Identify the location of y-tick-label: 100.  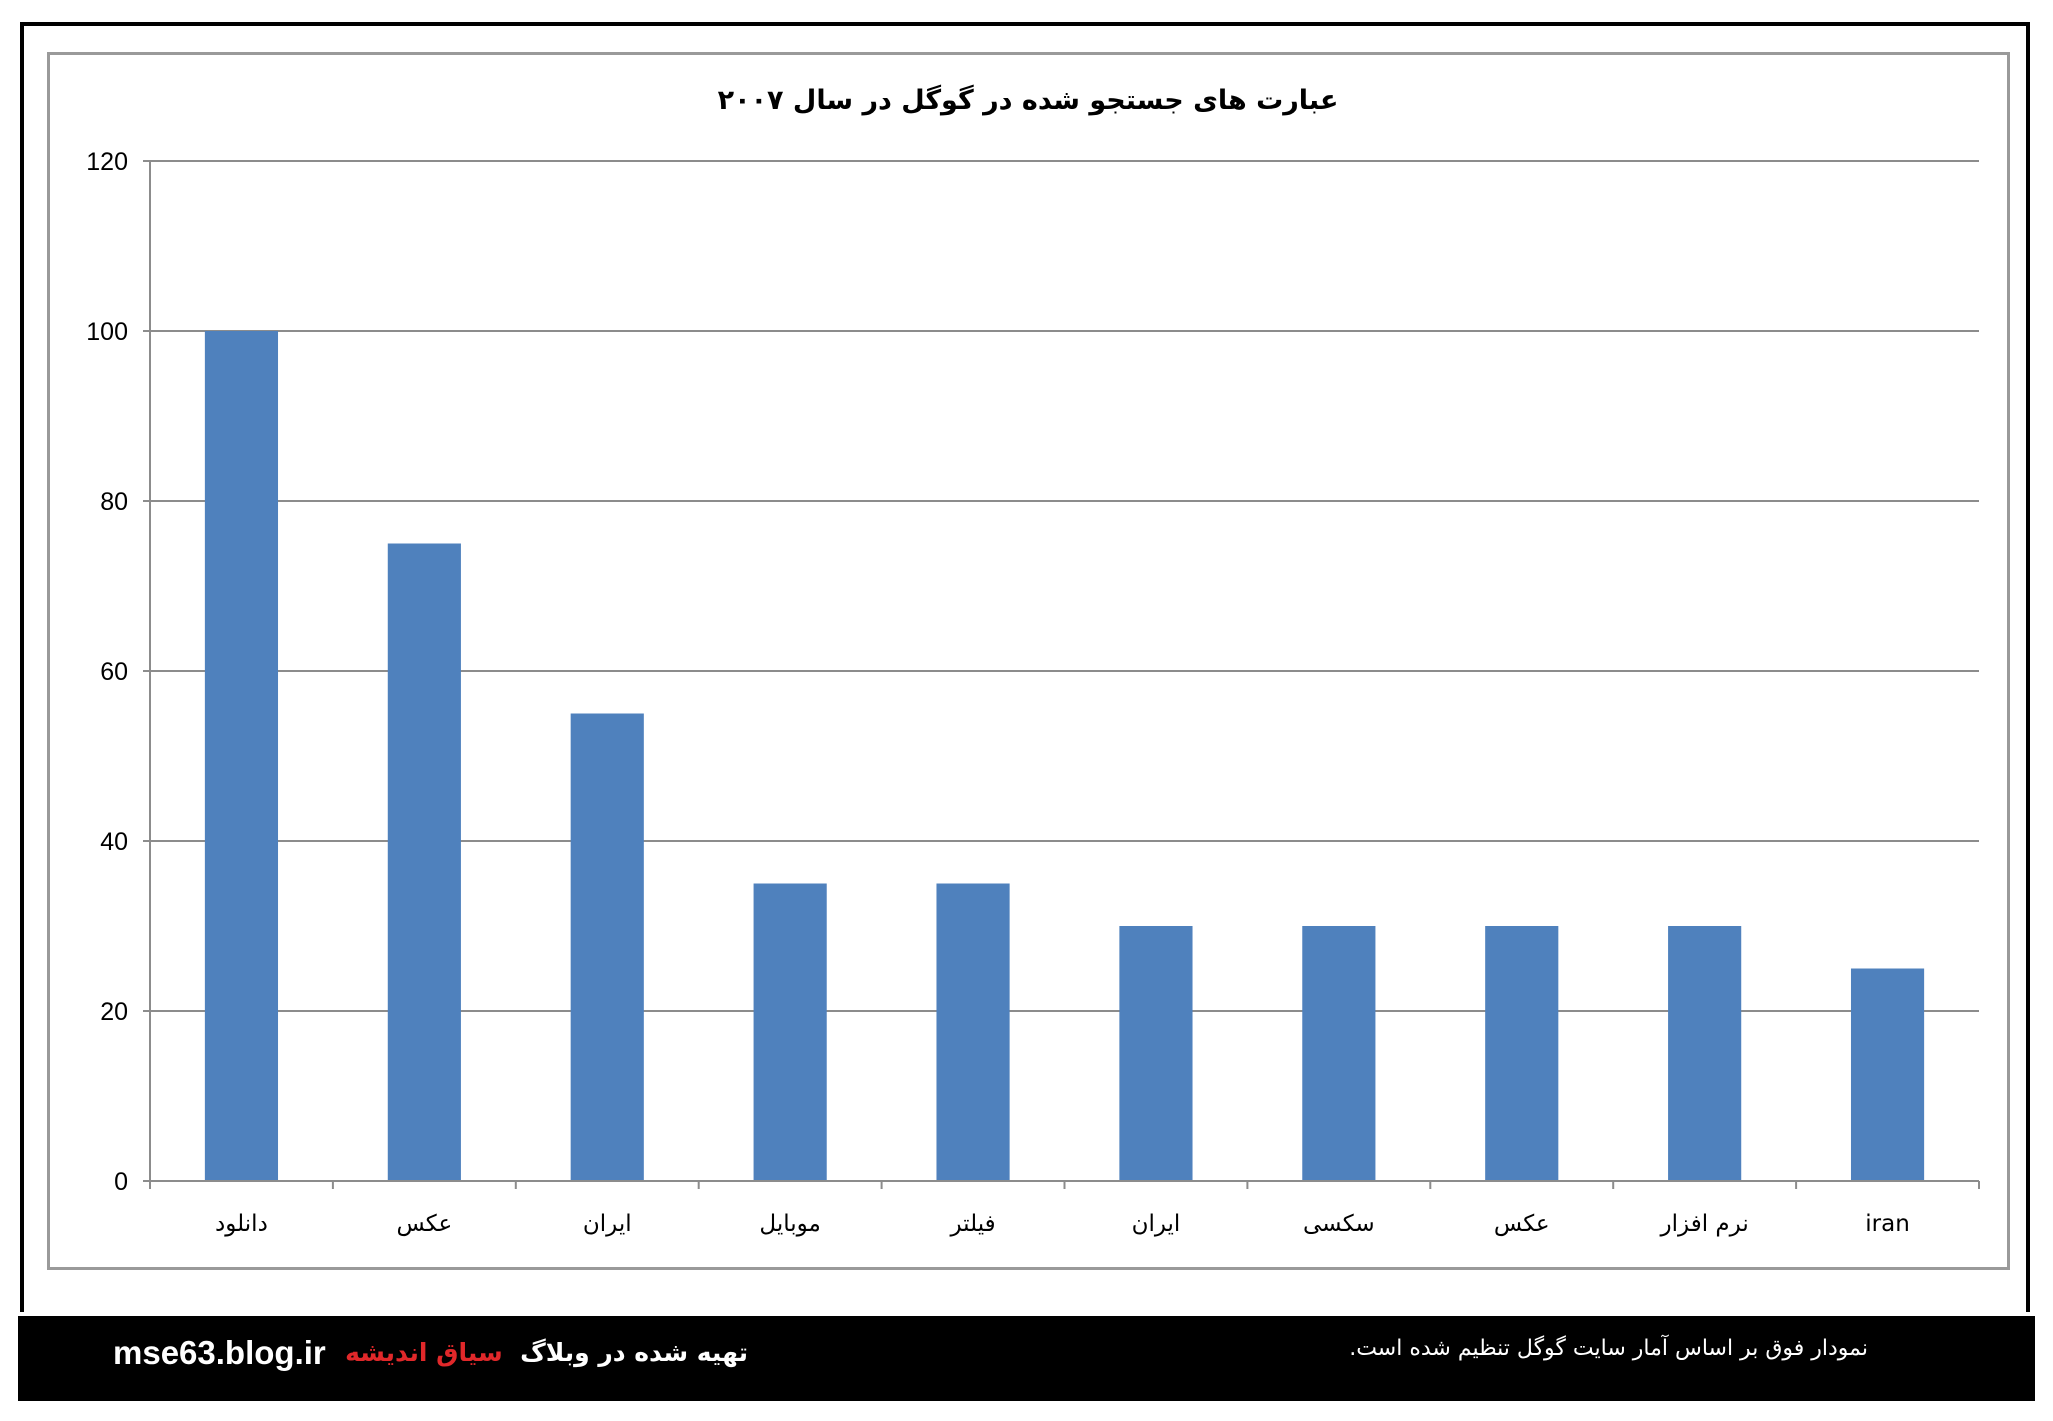
(107, 332).